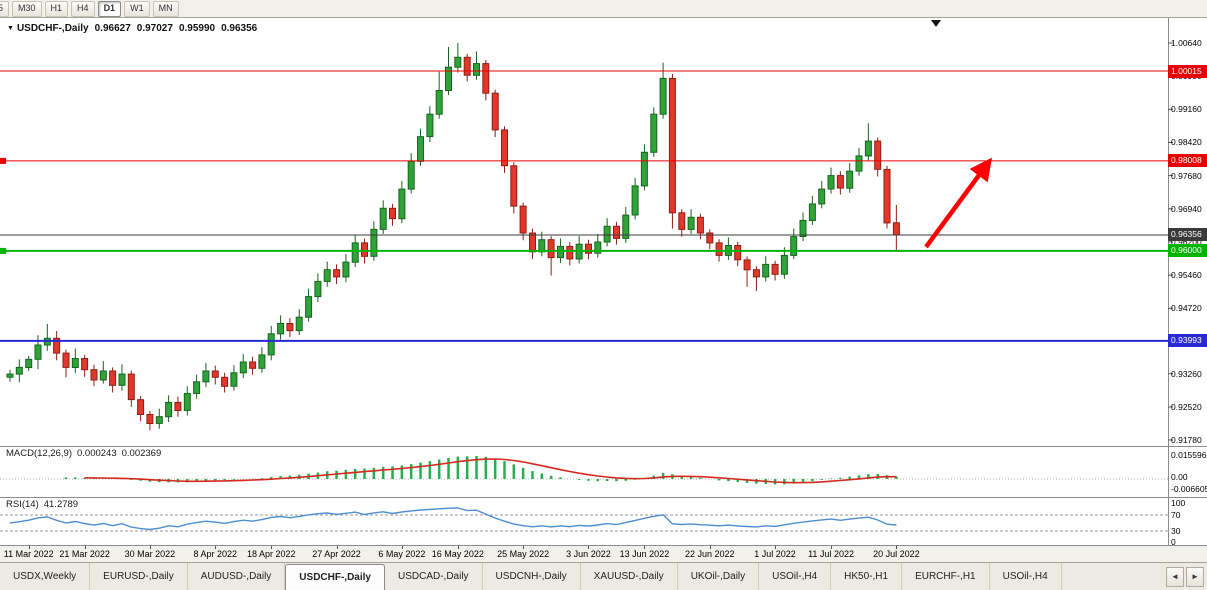 The image size is (1207, 590). I want to click on rsi-label: RSI(14), so click(22, 504).